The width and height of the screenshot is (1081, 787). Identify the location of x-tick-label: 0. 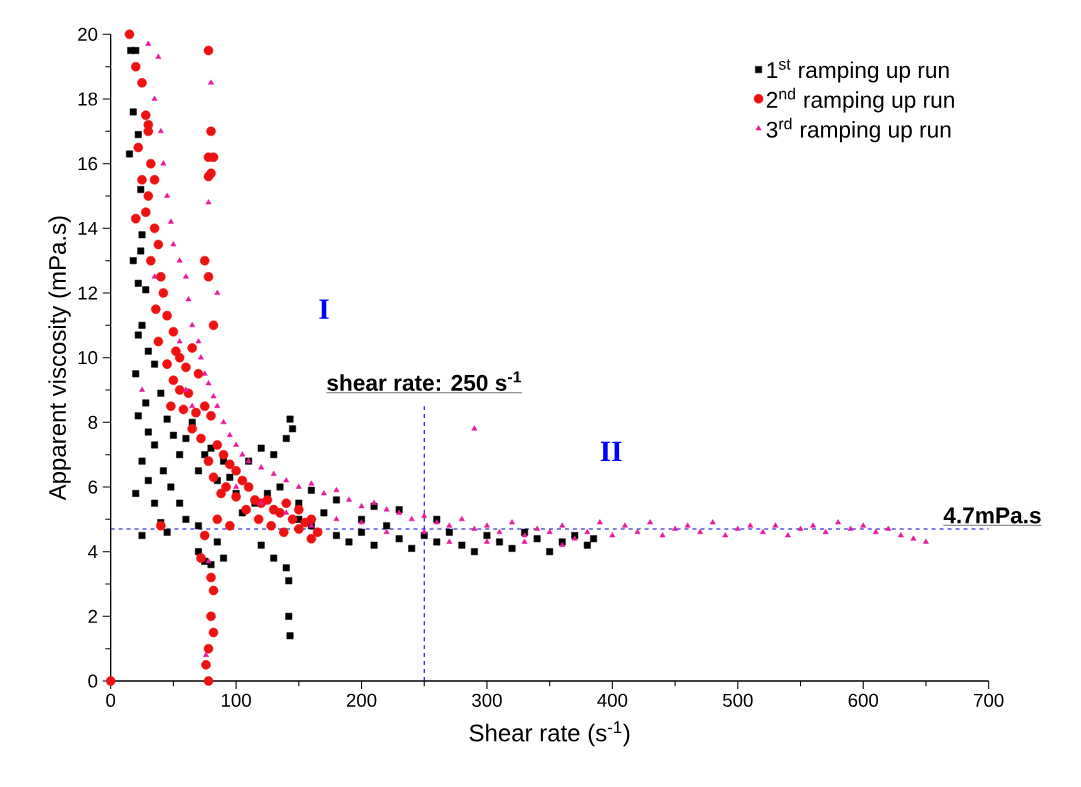
(111, 700).